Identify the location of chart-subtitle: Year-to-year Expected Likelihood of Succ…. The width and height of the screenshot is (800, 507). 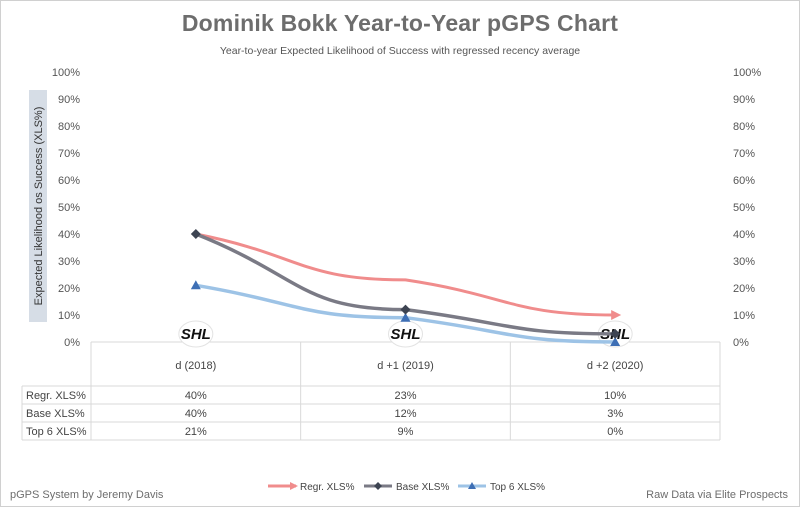
(400, 51).